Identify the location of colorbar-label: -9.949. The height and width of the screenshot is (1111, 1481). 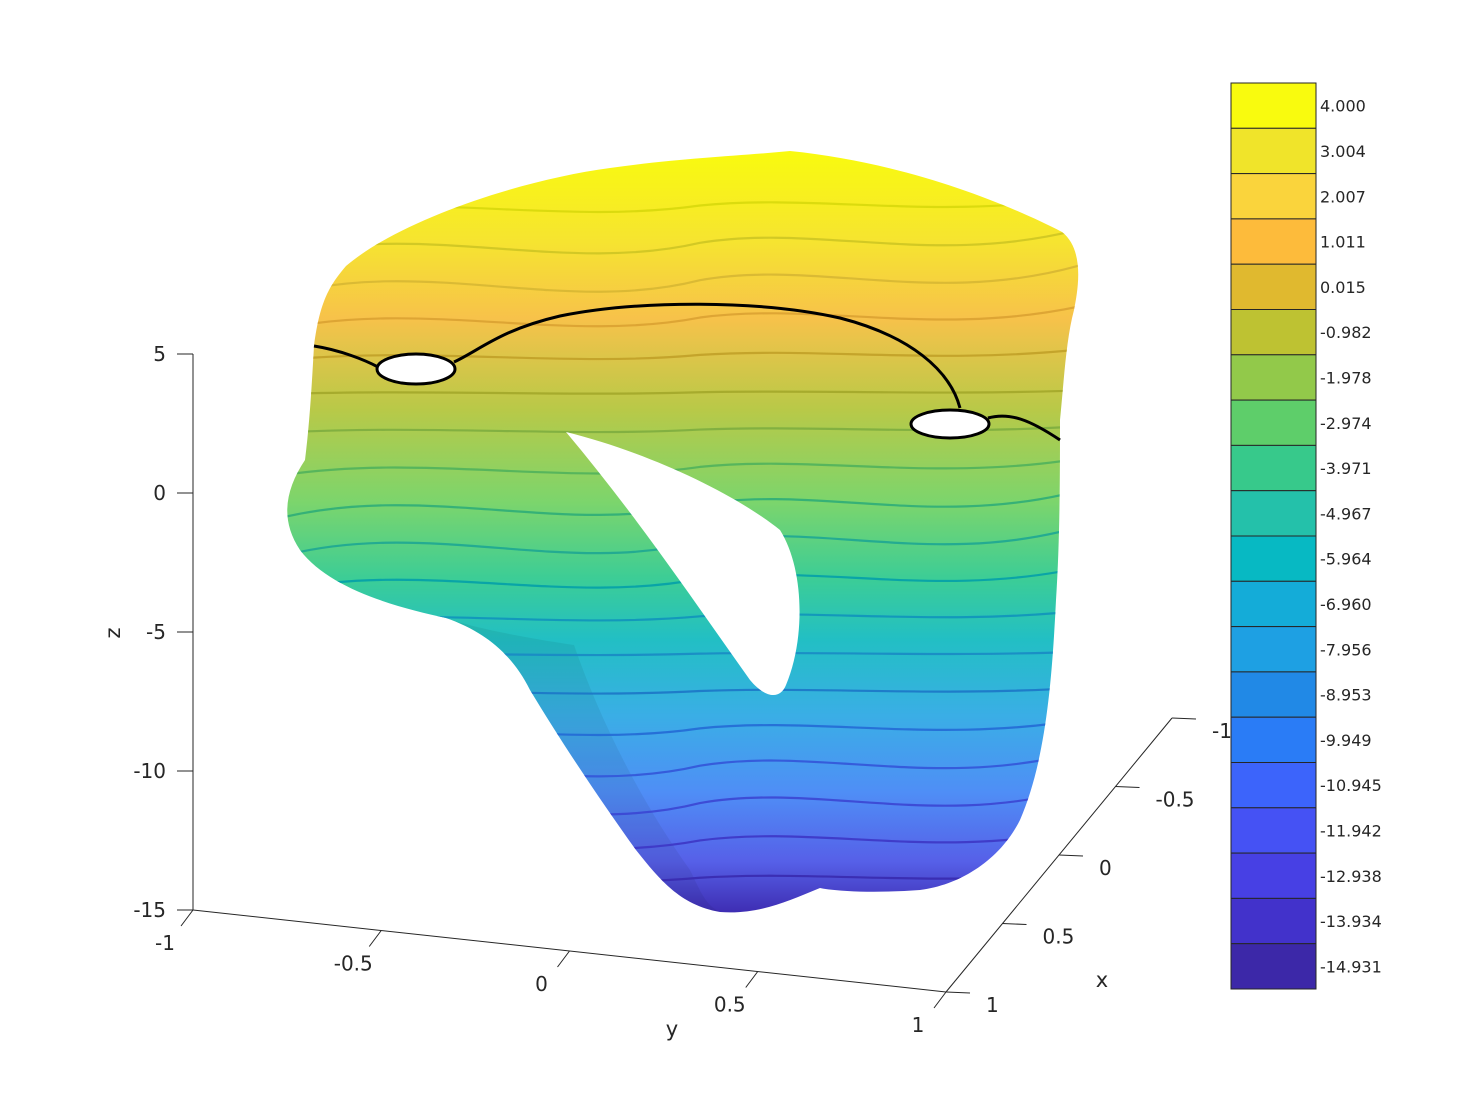
(1346, 740).